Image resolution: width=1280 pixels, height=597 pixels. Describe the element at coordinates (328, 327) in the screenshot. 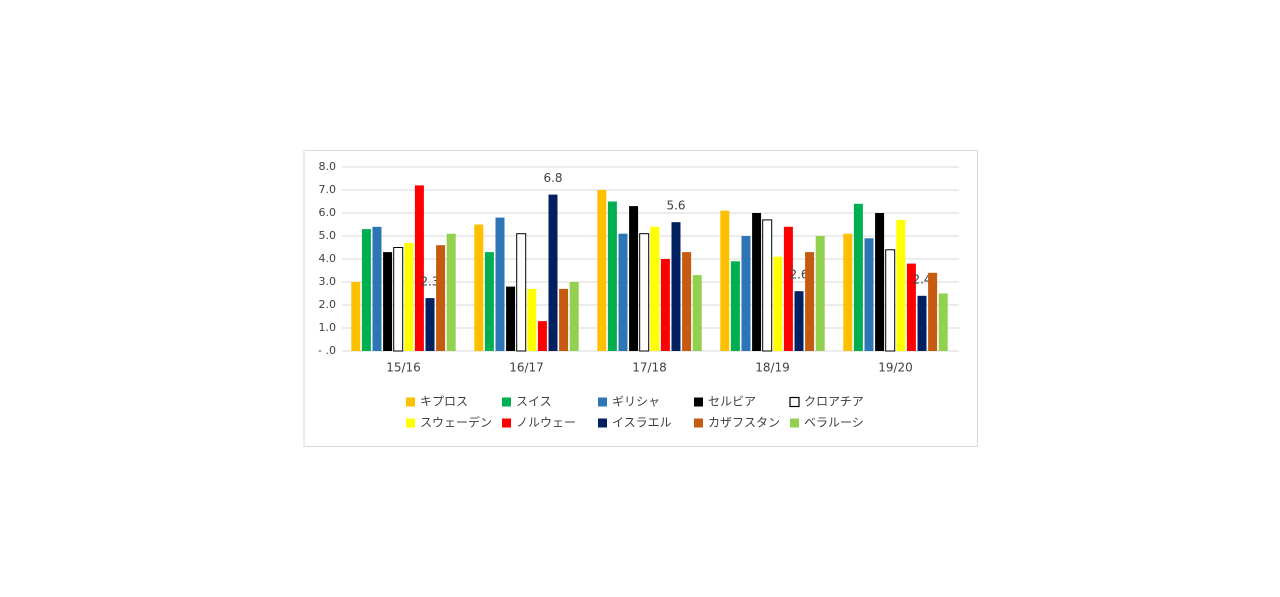

I see `y-tick-label: 1.0` at that location.